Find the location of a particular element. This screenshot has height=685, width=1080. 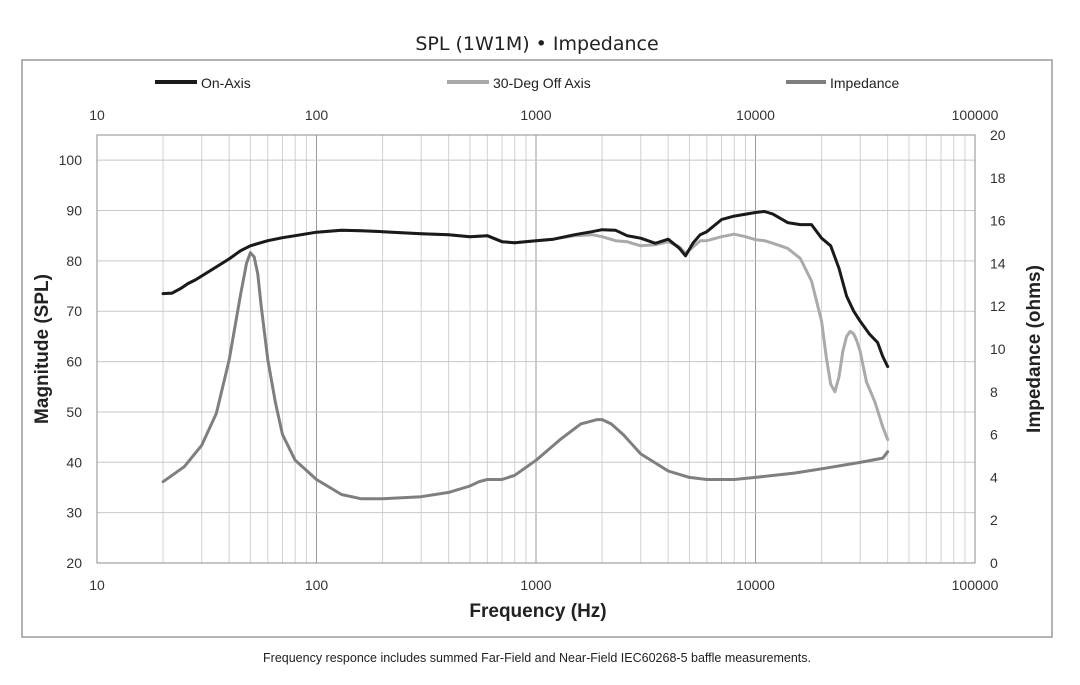

chart-title: SPL (1W1M) • Impedance is located at coordinates (536, 44).